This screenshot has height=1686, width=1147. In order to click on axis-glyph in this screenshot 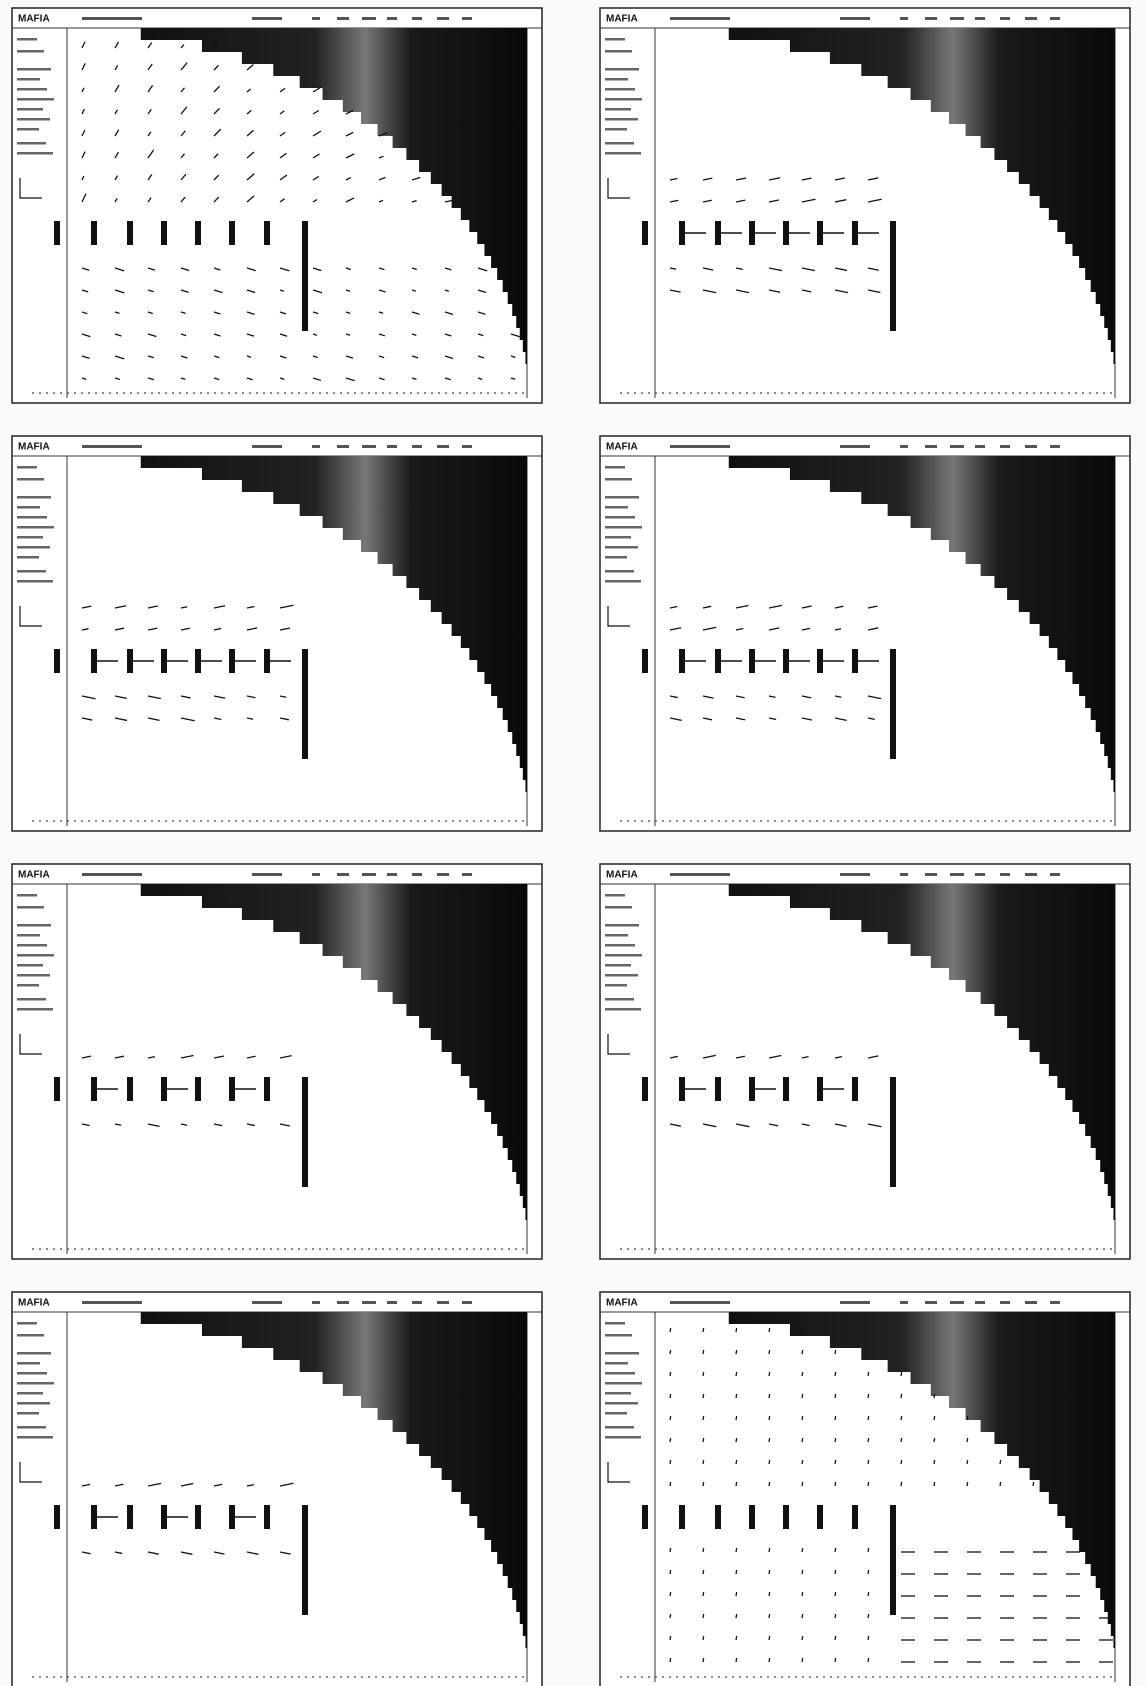, I will do `click(618, 188)`.